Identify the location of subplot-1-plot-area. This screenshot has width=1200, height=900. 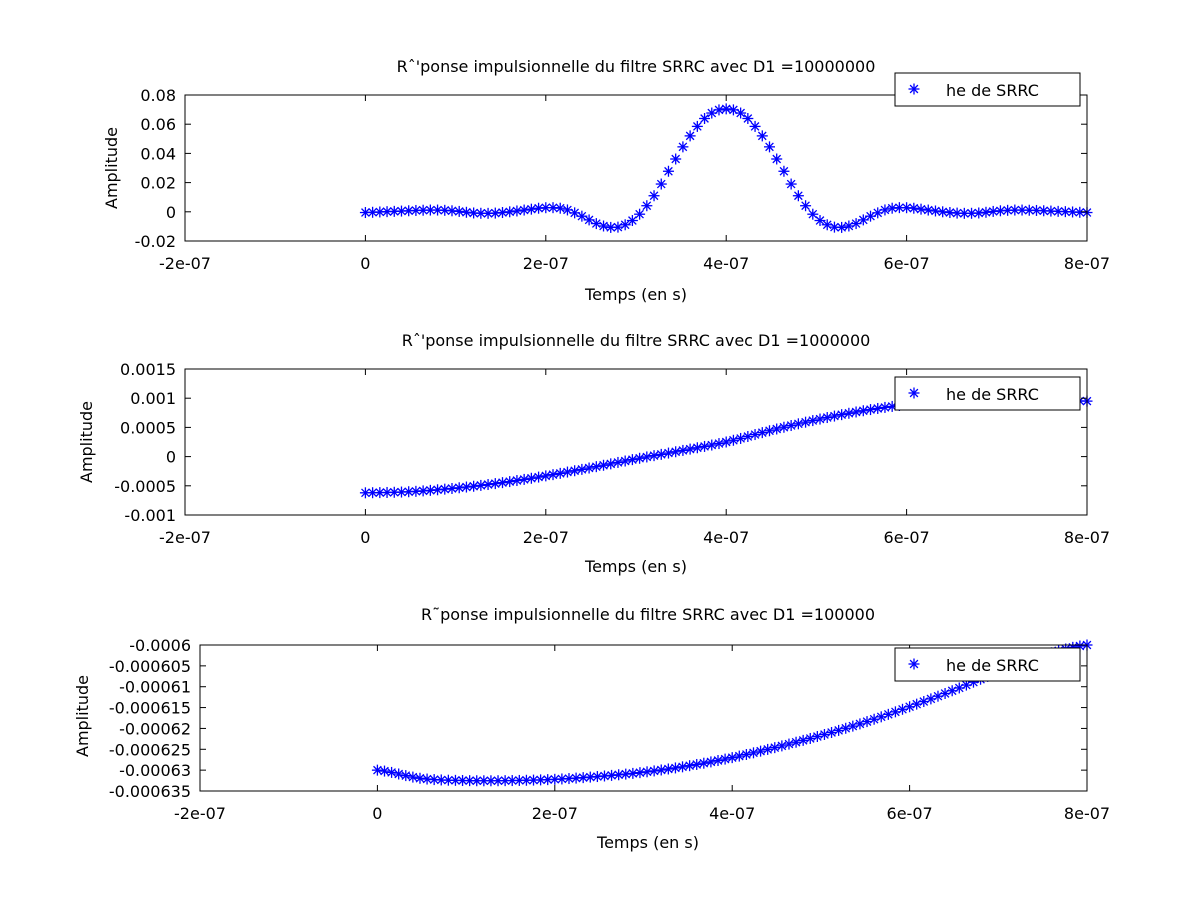
(726, 168).